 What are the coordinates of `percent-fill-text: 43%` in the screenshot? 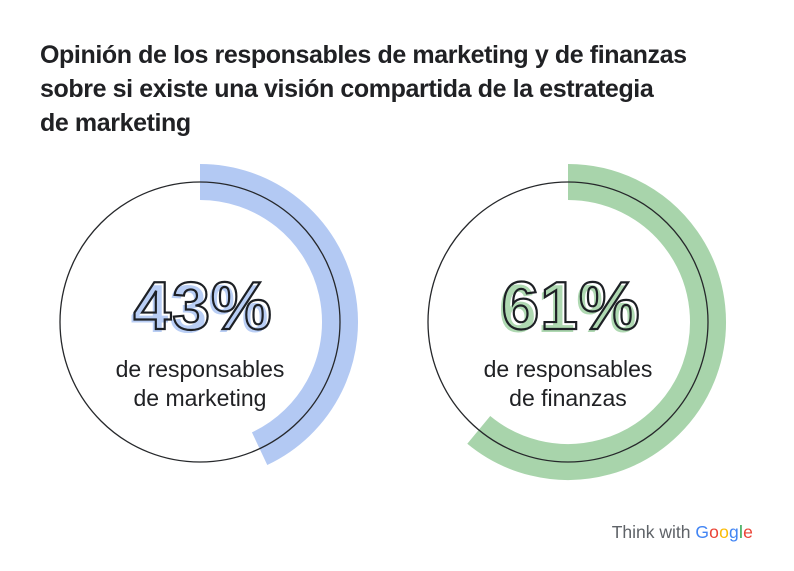 It's located at (200, 309).